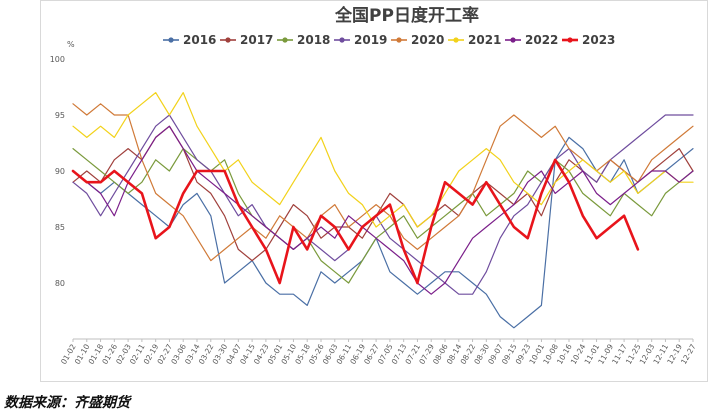 The image size is (710, 418). Describe the element at coordinates (60, 115) in the screenshot. I see `y-tick-label: 95` at that location.